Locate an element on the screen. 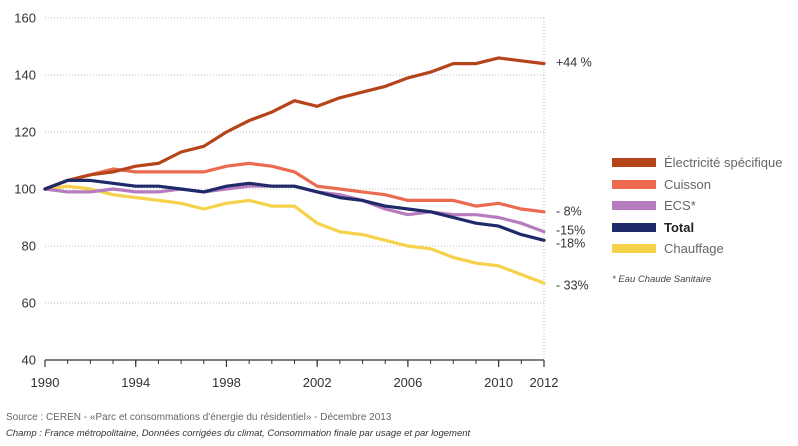  x-tick-label: 1990 is located at coordinates (45, 382).